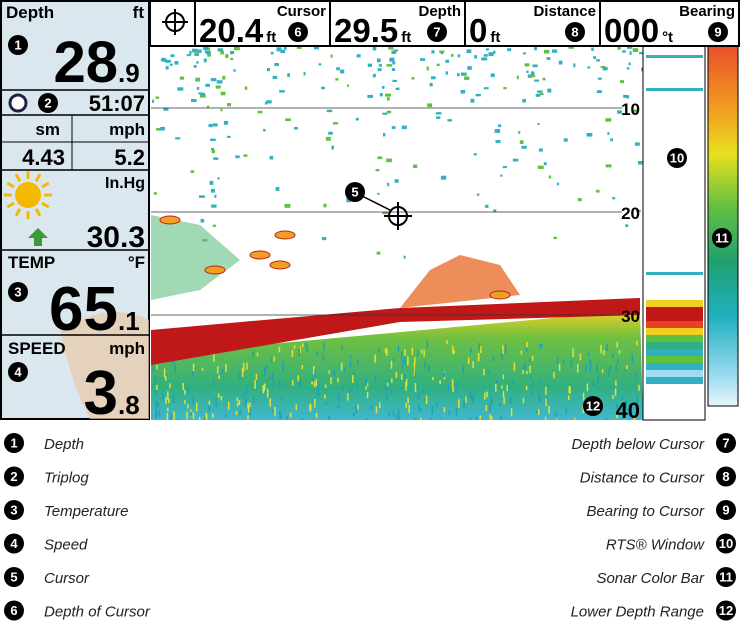 This screenshot has height=626, width=740. Describe the element at coordinates (66, 478) in the screenshot. I see `legend-label: Triplog` at that location.